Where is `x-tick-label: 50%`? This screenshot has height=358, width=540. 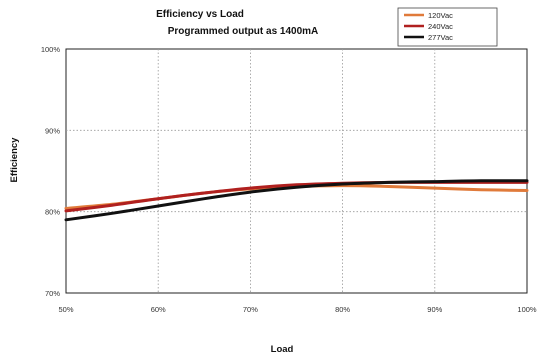
x-tick-label: 50% is located at coordinates (65, 309).